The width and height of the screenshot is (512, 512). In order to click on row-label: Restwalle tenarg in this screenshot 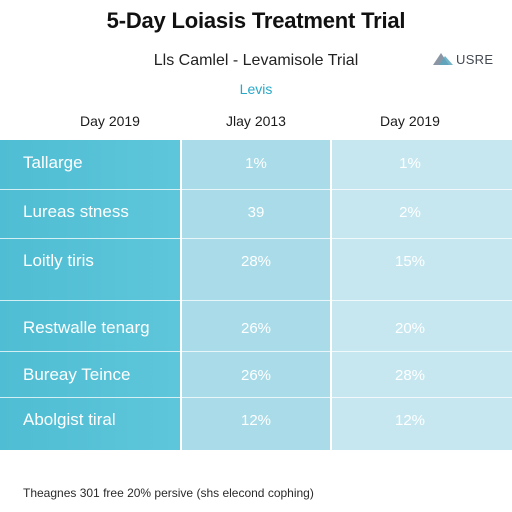, I will do `click(86, 327)`.